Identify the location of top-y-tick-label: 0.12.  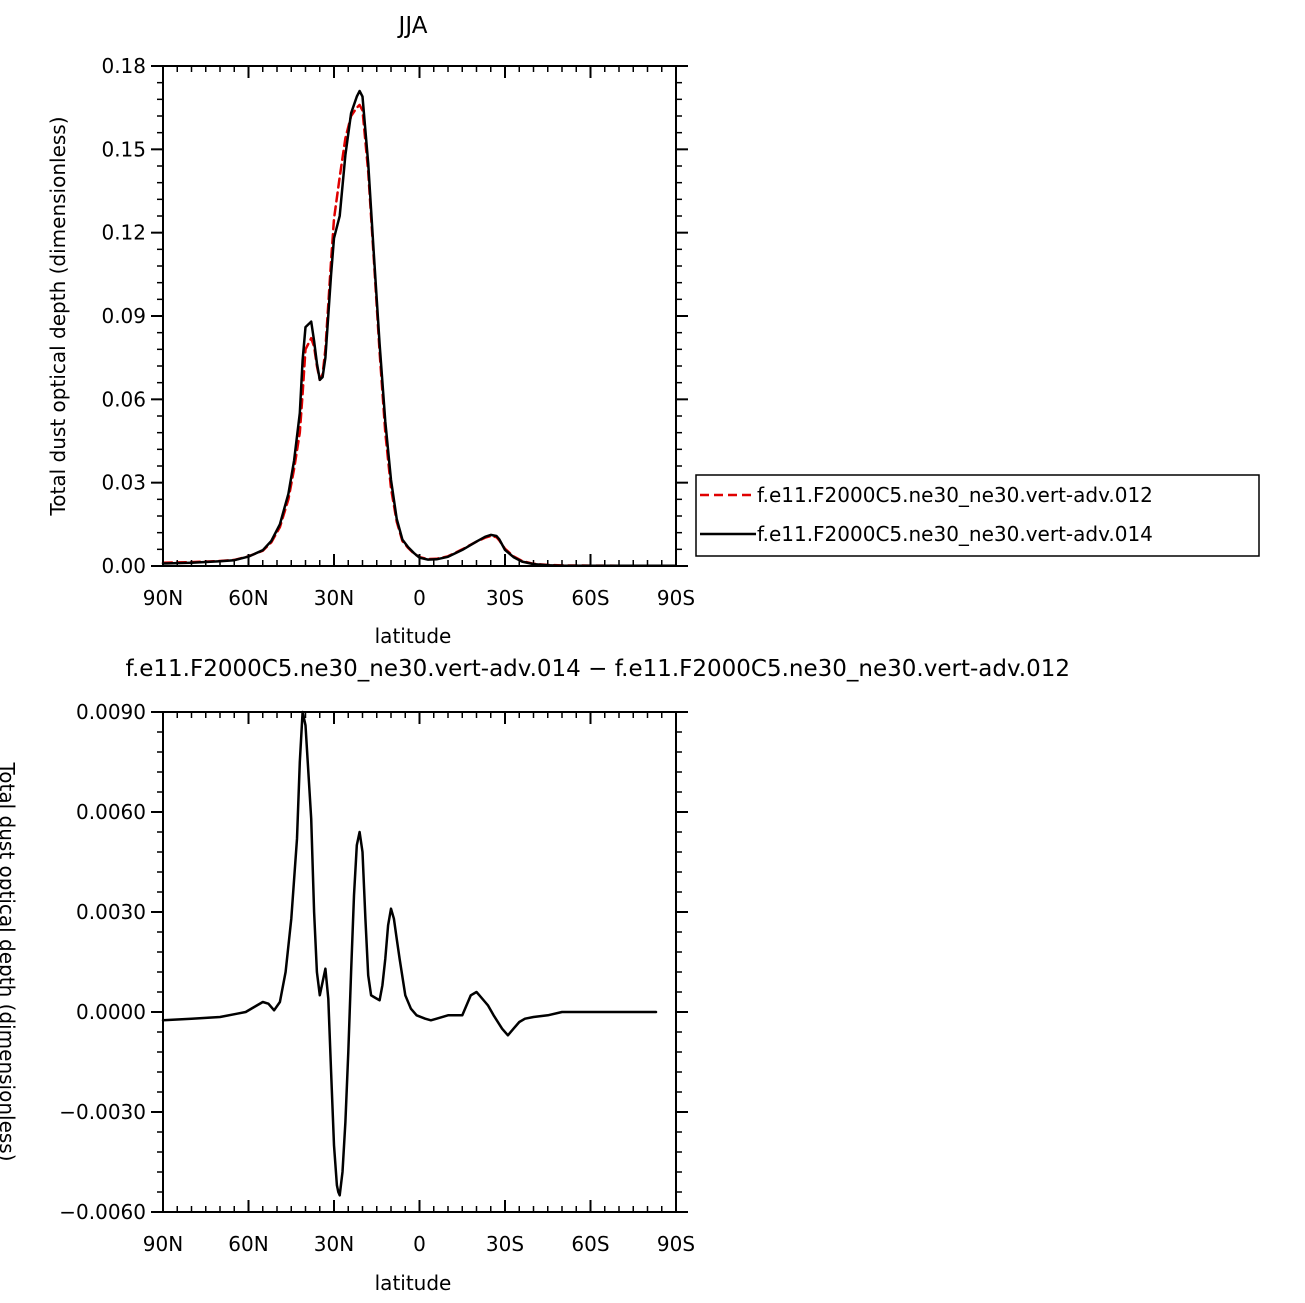
(123, 233).